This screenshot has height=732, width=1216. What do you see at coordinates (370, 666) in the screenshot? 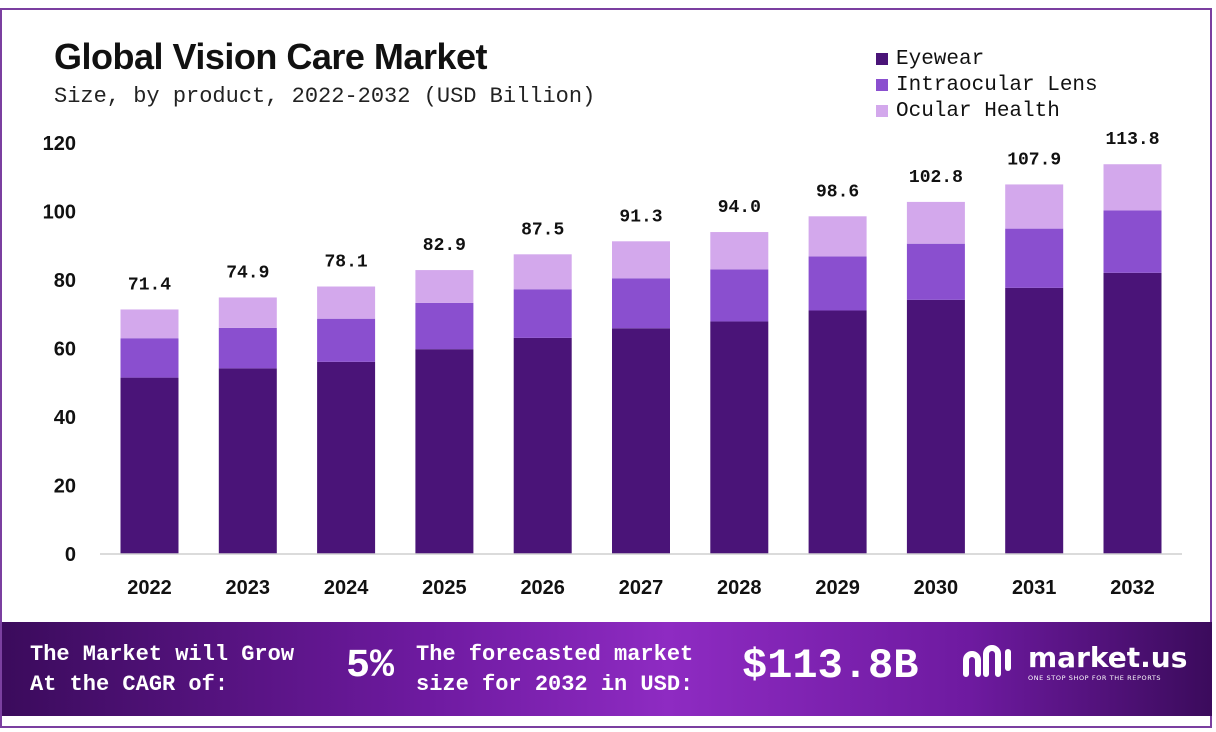
I see `cagr-value: 5%` at bounding box center [370, 666].